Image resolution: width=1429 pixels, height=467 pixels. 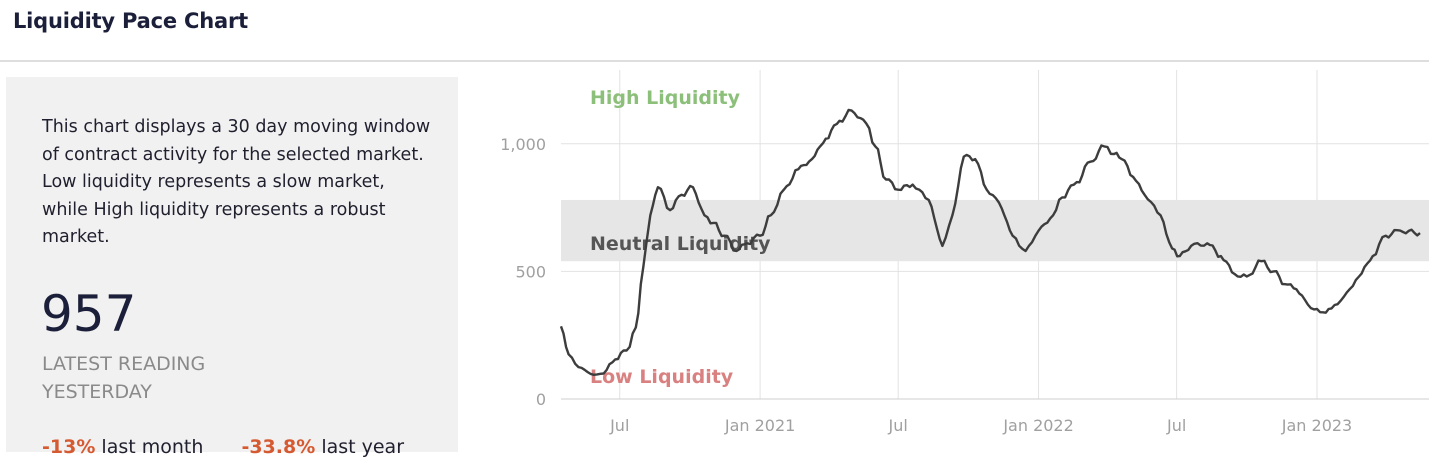 I want to click on neutral-liquidity-label: Neutral Liquidity, so click(x=680, y=244).